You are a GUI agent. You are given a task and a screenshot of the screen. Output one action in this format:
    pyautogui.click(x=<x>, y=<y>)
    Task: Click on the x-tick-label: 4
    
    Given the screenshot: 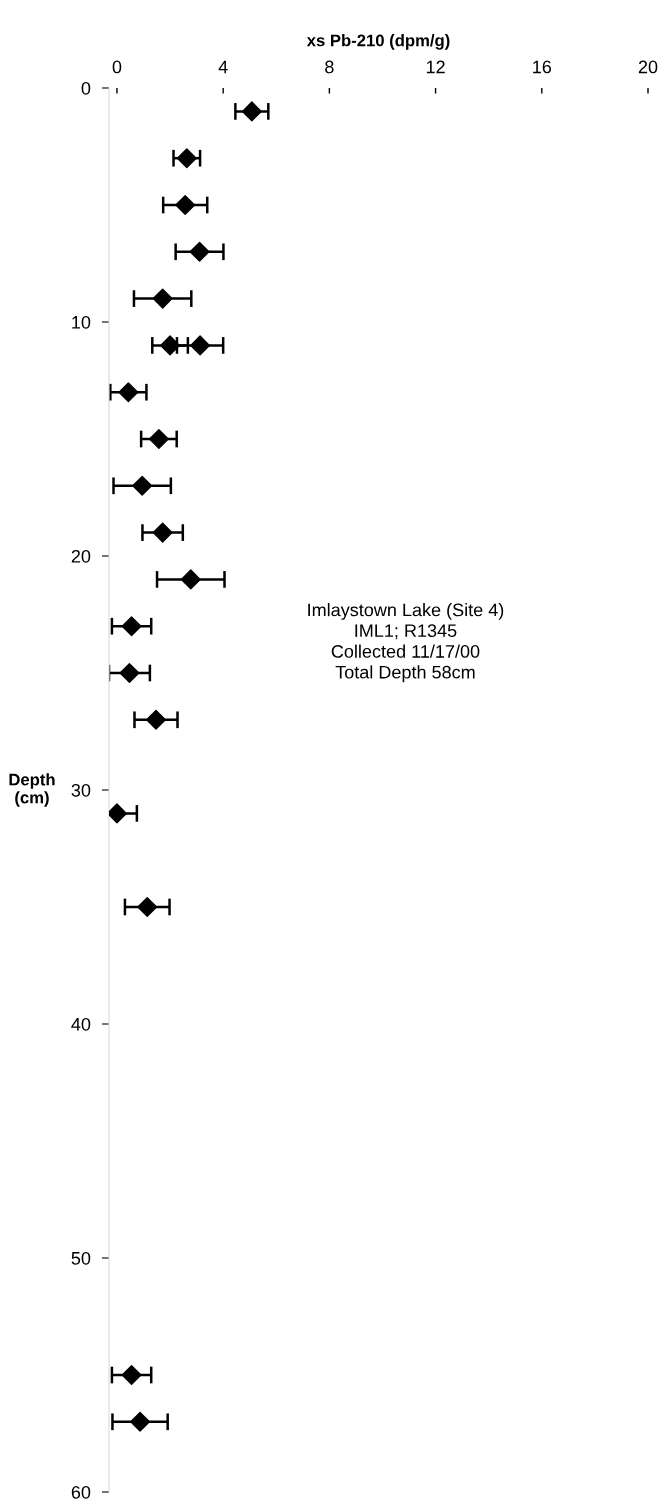 What is the action you would take?
    pyautogui.click(x=223, y=67)
    